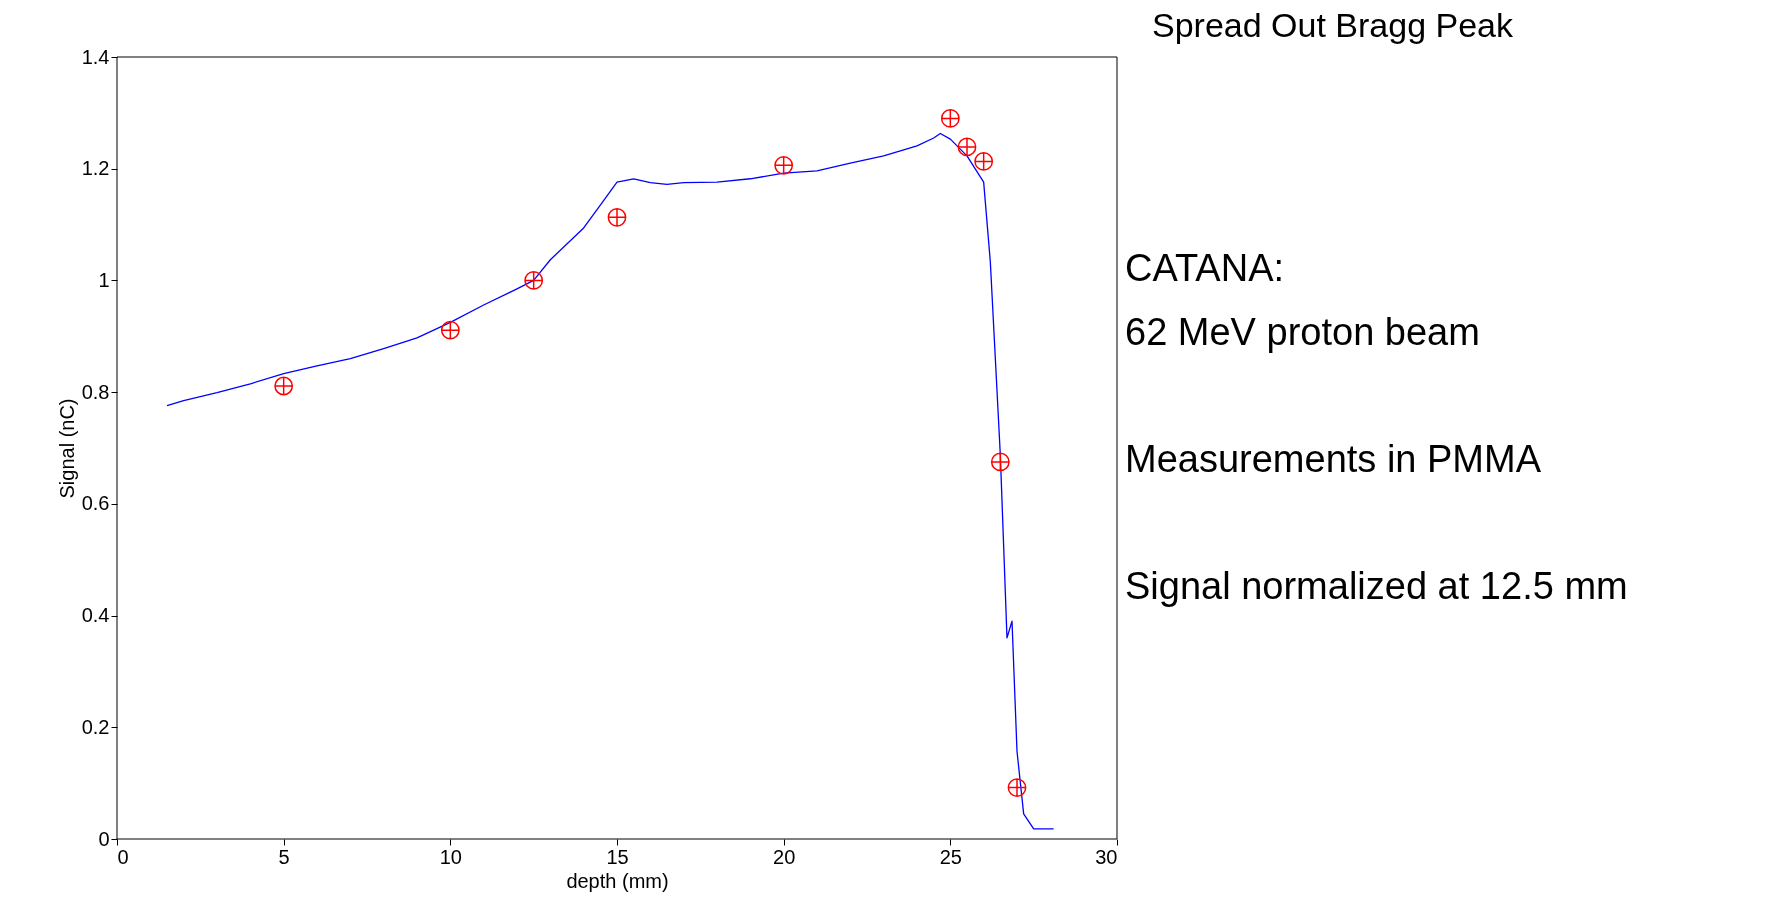 The width and height of the screenshot is (1785, 917). I want to click on text: Spread Out Bragg Peak, so click(1333, 25).